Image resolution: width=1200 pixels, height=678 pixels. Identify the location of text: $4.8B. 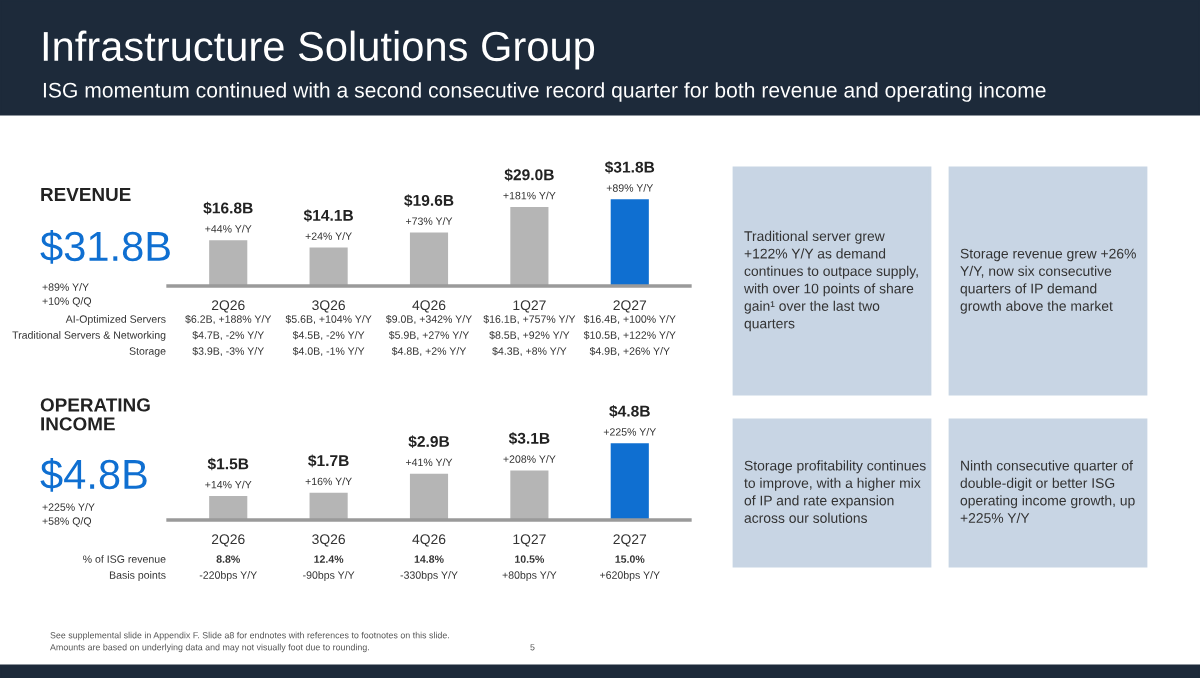
(93, 474).